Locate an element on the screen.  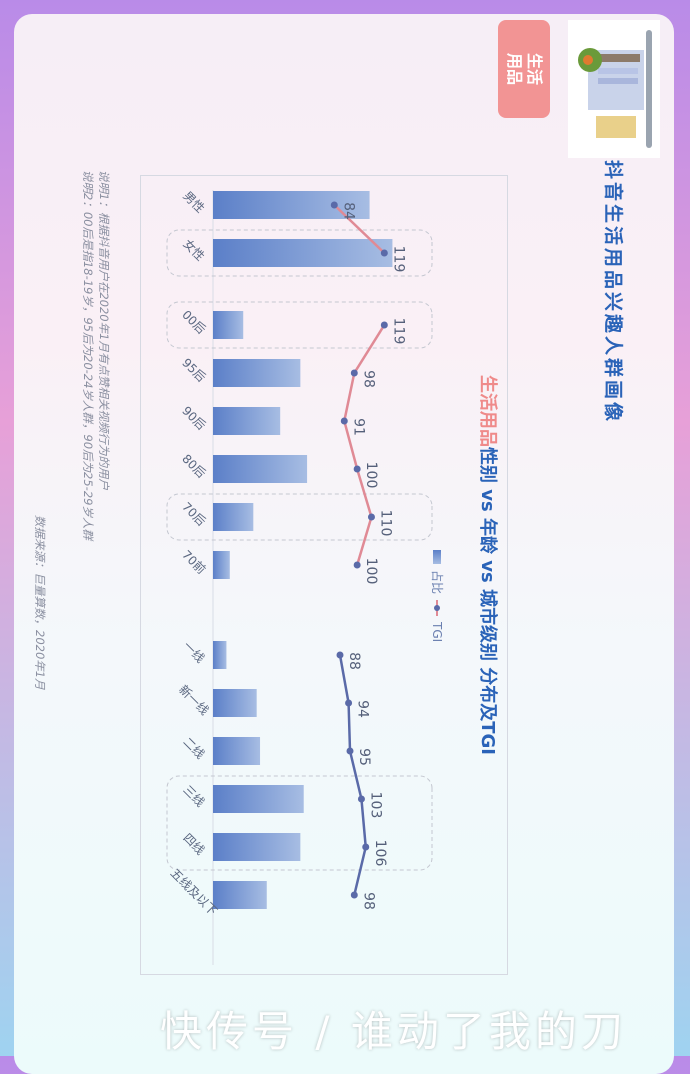
product-thumbnail is located at coordinates (614, 89).